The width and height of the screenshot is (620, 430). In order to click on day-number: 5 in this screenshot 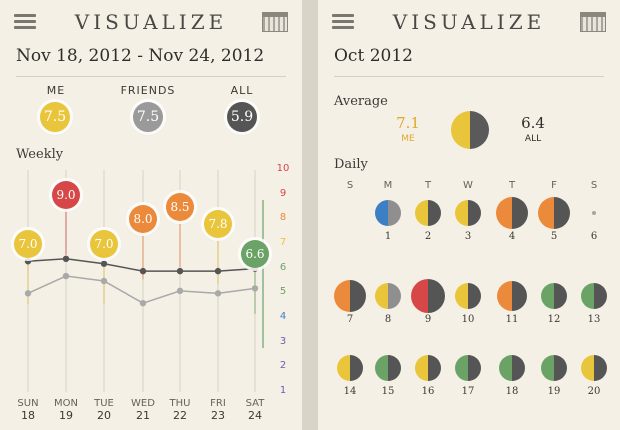, I will do `click(554, 236)`.